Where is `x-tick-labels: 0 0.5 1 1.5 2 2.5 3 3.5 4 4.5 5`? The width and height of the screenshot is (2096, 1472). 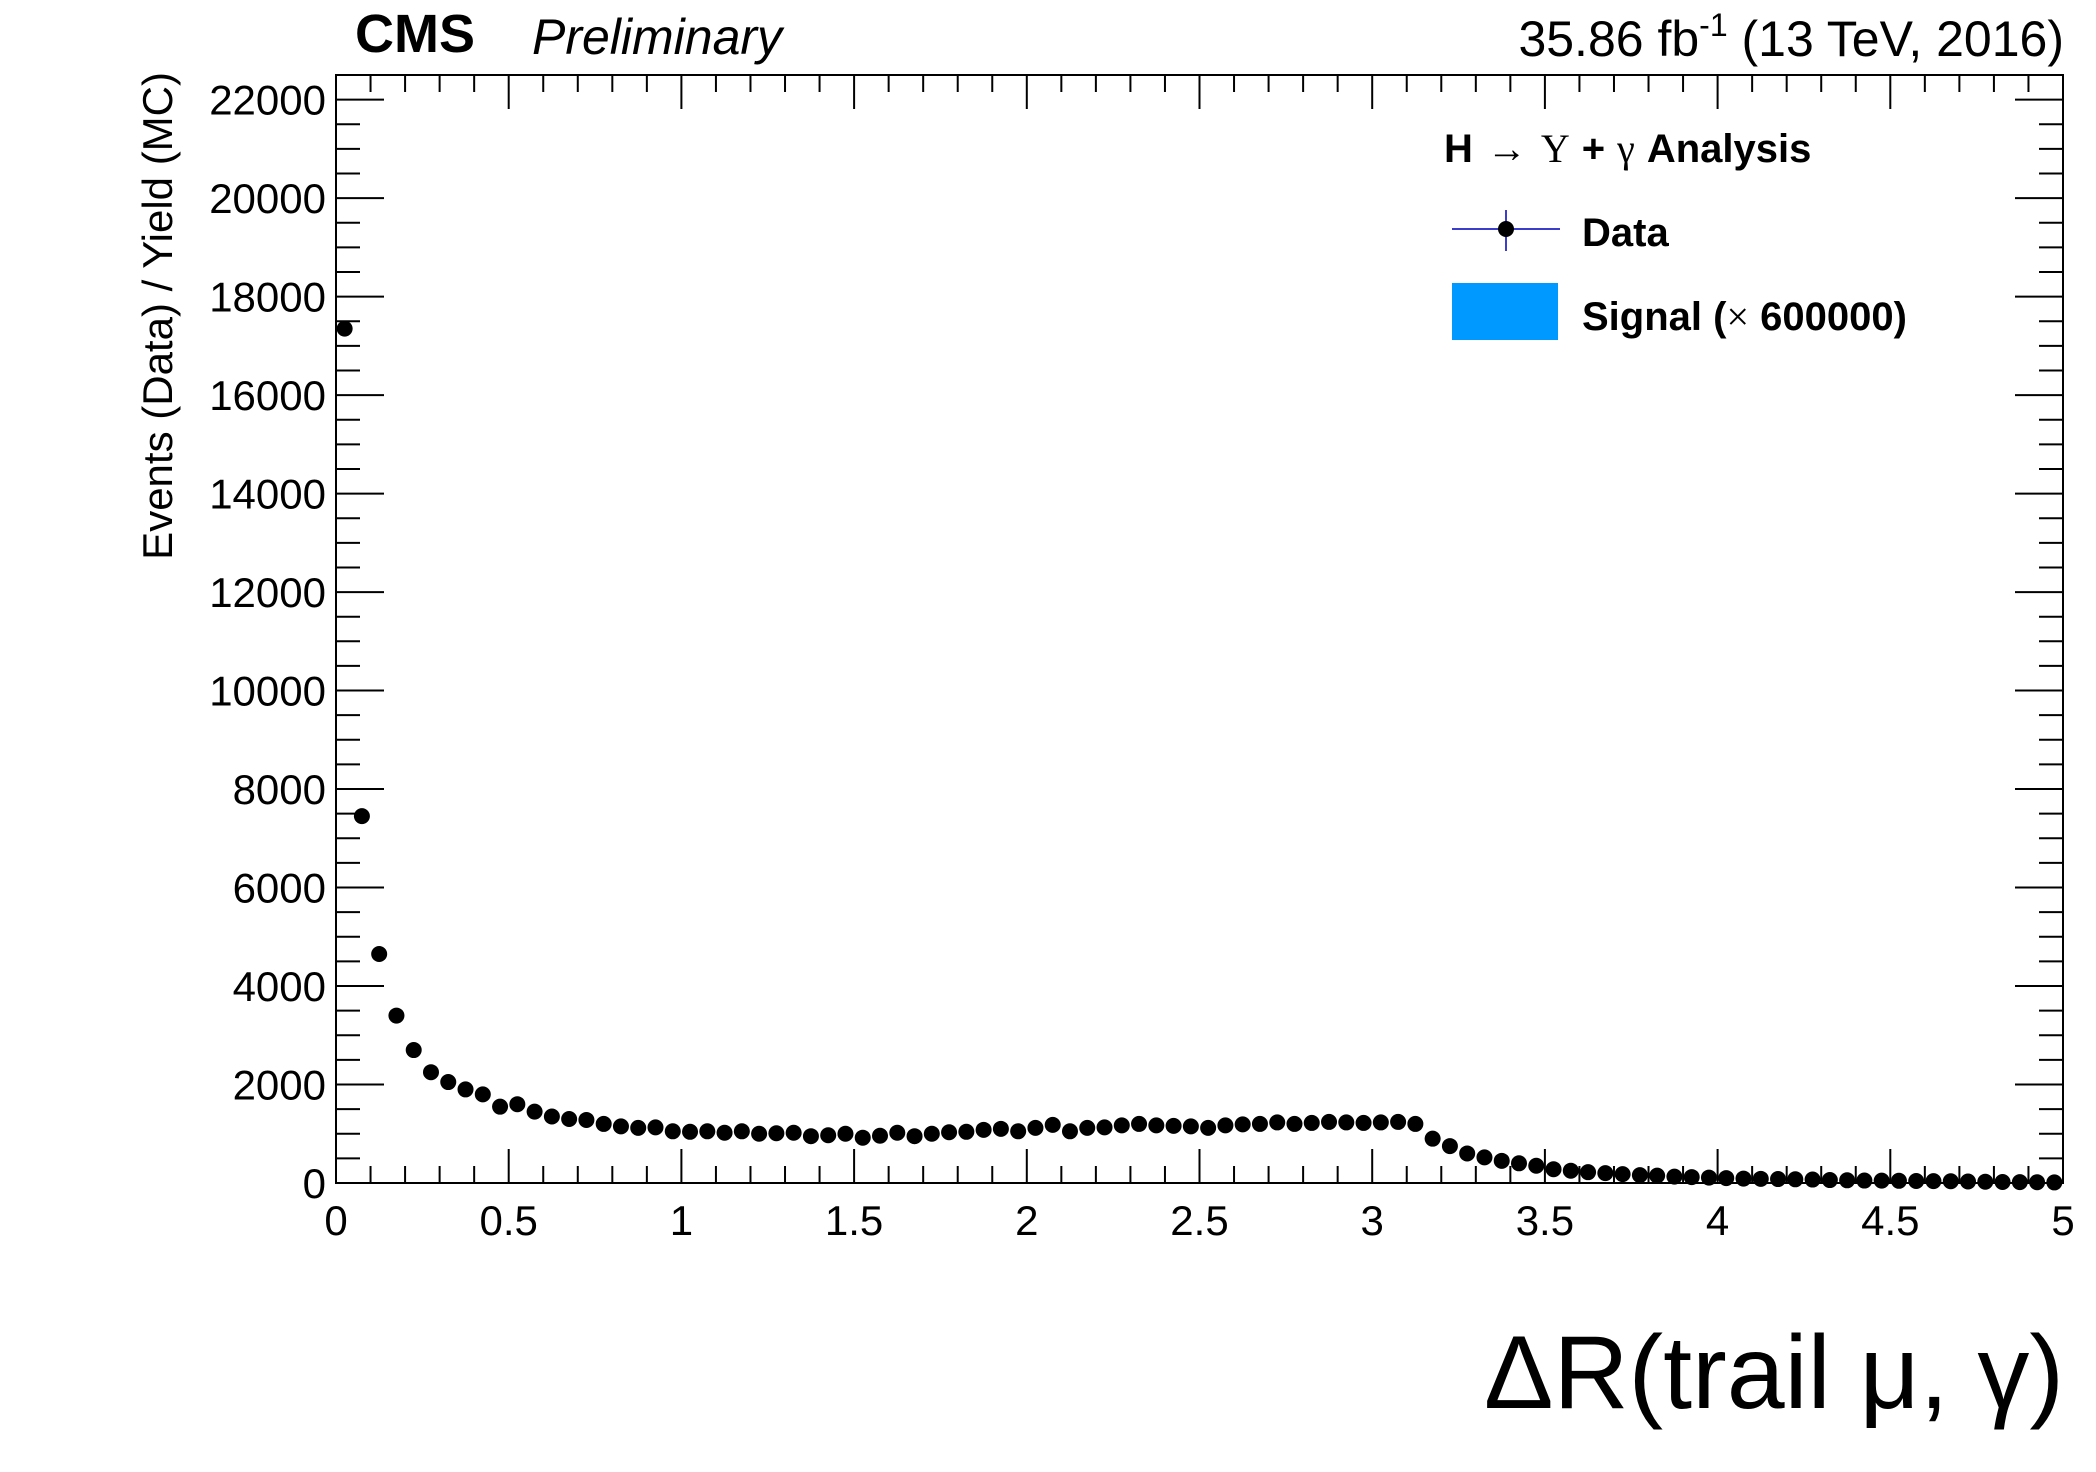
x-tick-labels: 0 0.5 1 1.5 2 2.5 3 3.5 4 4.5 5 is located at coordinates (1199, 1220).